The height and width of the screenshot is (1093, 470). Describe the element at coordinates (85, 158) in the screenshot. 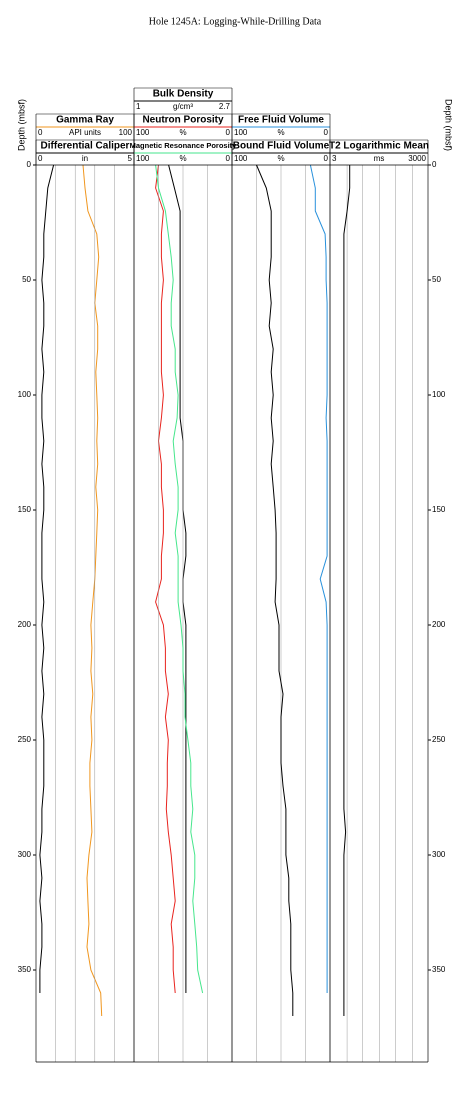

I see `scale-unit: in` at that location.